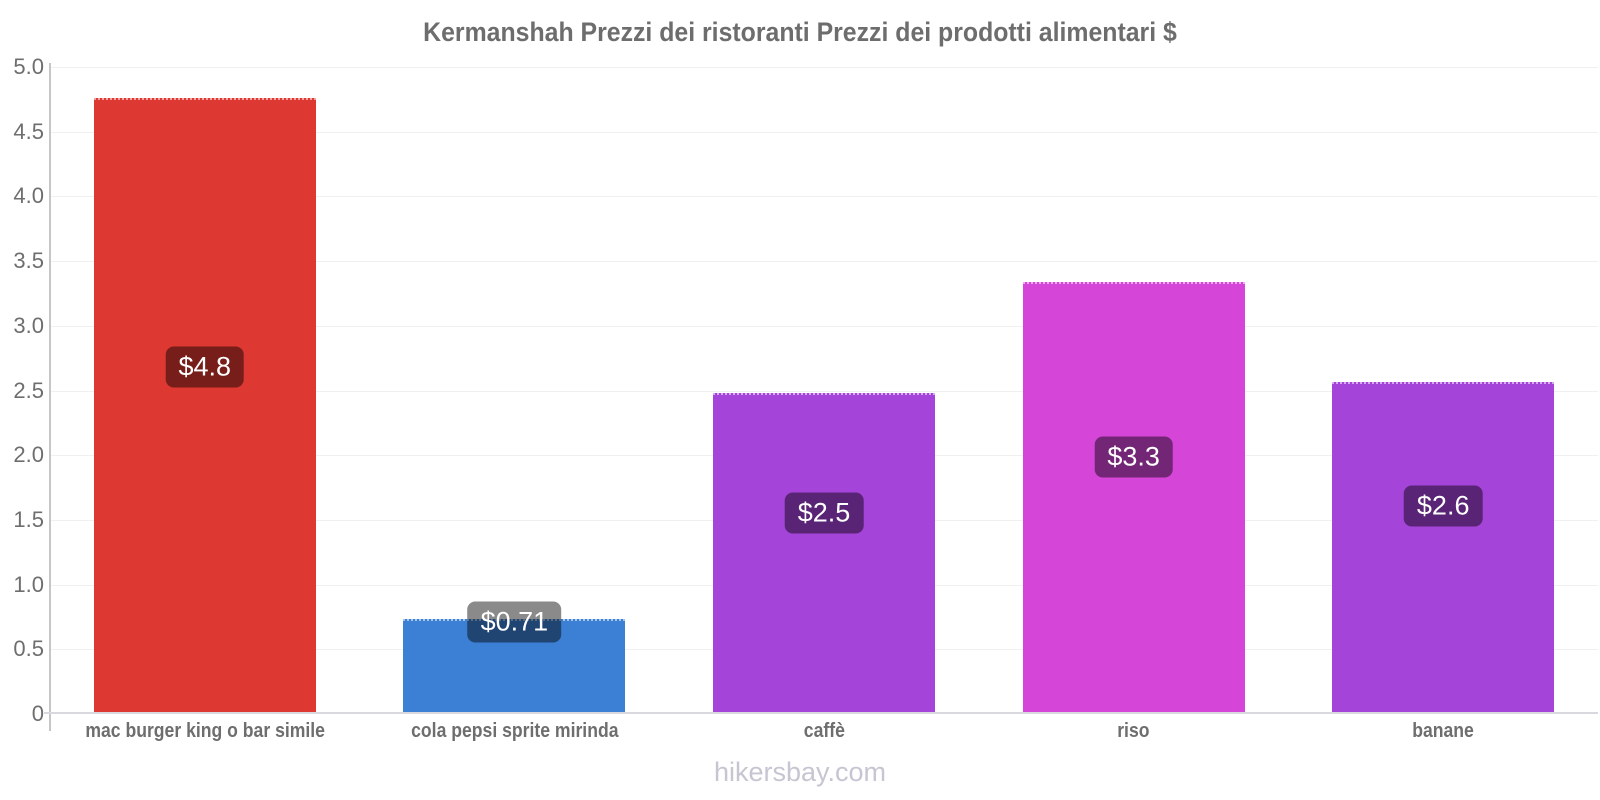 Image resolution: width=1600 pixels, height=800 pixels. I want to click on x-axis-line, so click(821, 713).